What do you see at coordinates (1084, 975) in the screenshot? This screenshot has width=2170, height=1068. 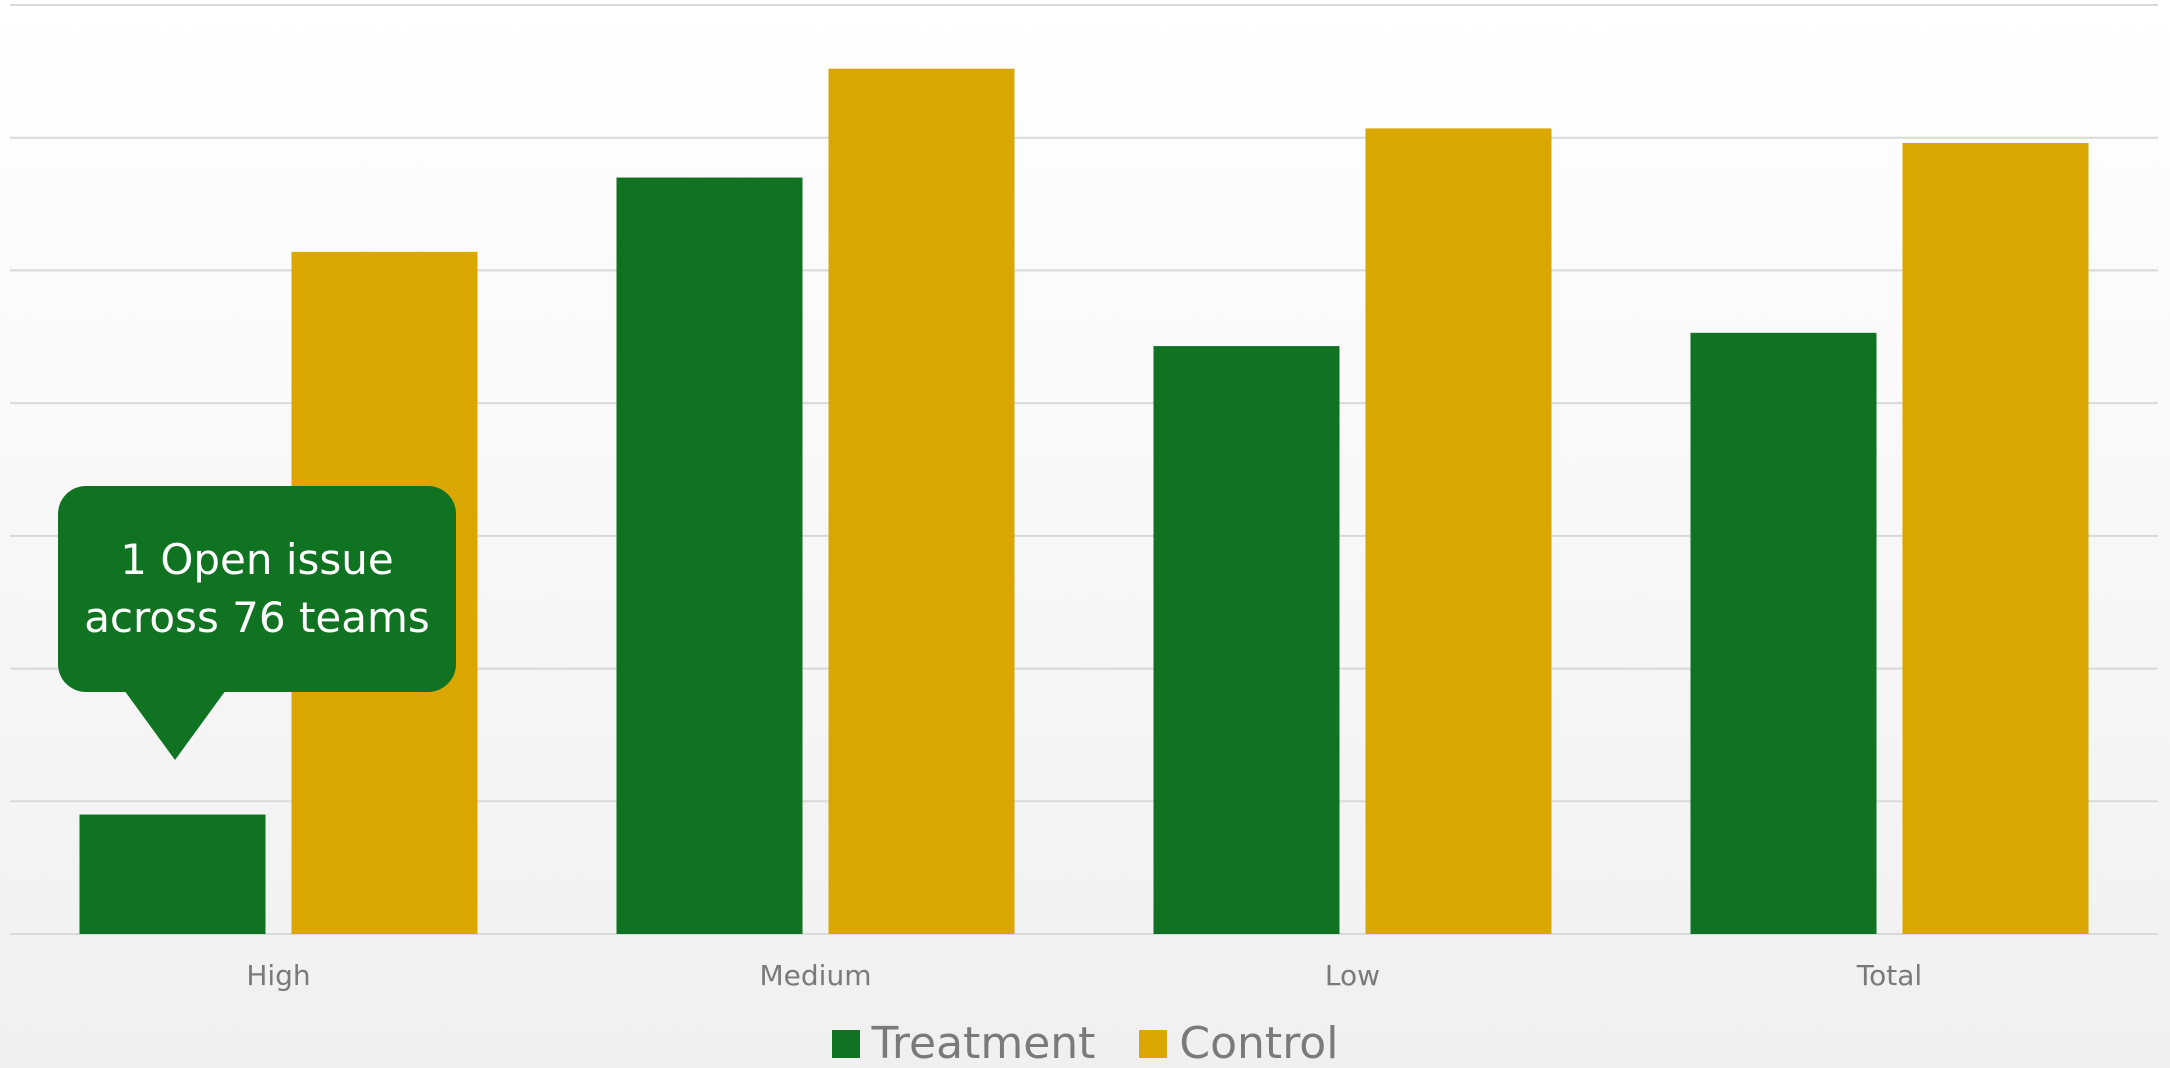 I see `x-axis-labels: High Medium Low Total` at bounding box center [1084, 975].